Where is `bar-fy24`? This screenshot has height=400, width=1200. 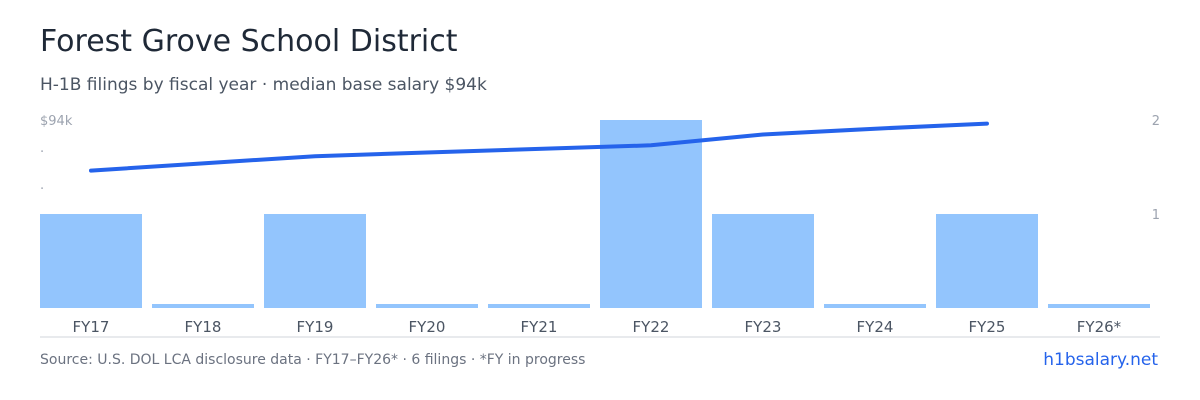 bar-fy24 is located at coordinates (875, 306).